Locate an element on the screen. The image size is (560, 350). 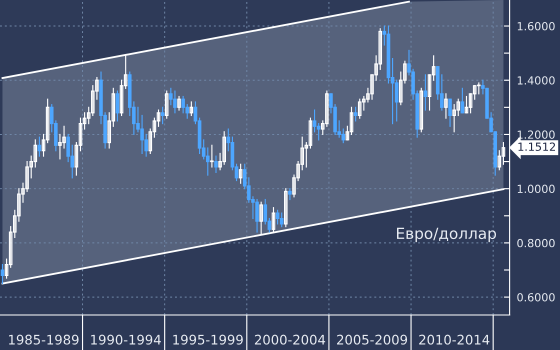
x-tick-label: 1995-1999 is located at coordinates (208, 339).